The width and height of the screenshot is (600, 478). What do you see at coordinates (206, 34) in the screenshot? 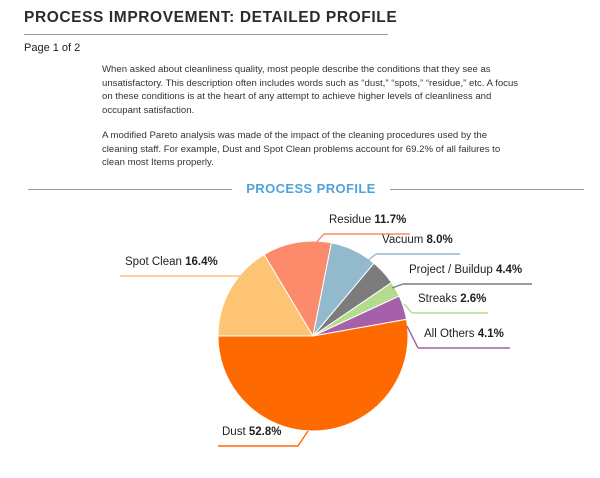
I see `title-divider` at bounding box center [206, 34].